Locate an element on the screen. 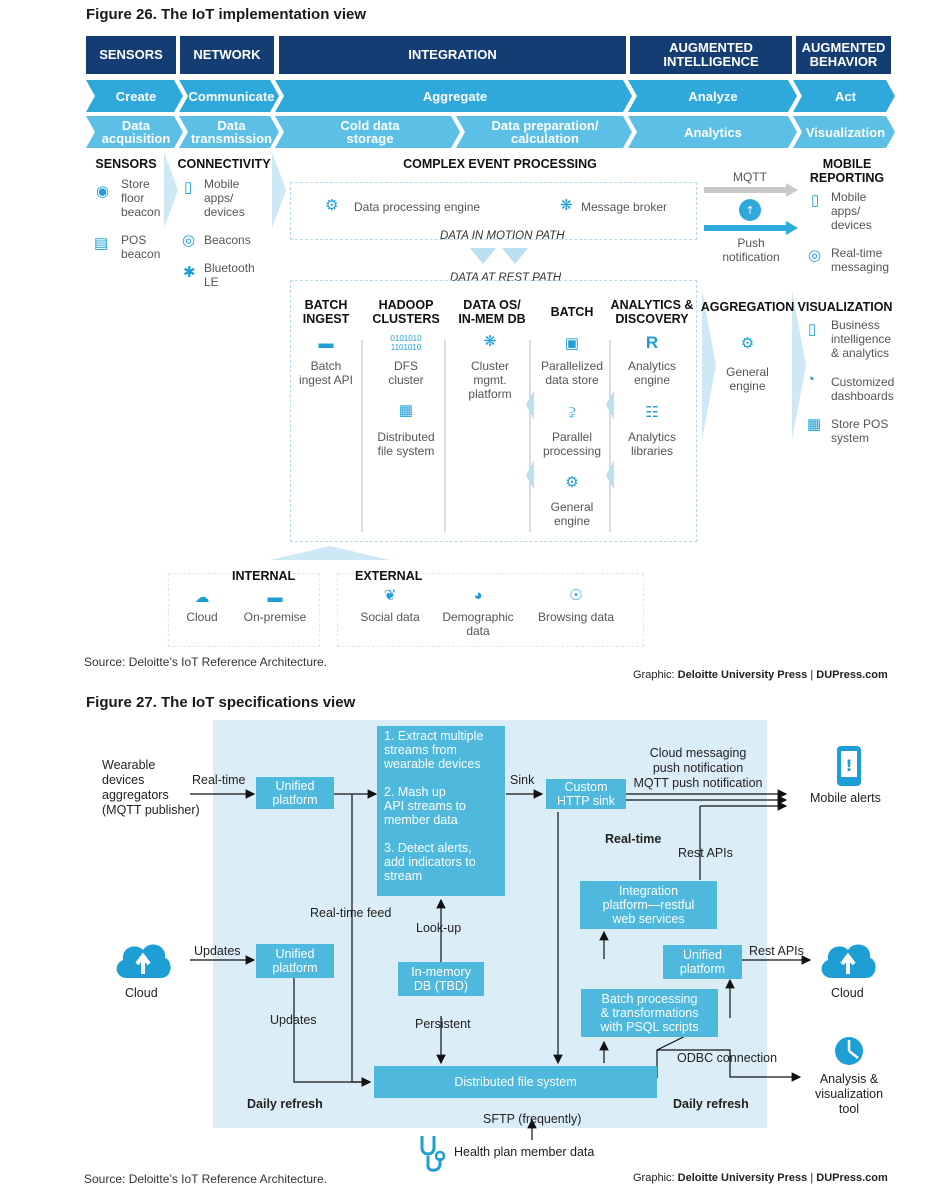 Image resolution: width=950 pixels, height=1200 pixels. mqtt-label: MQTT is located at coordinates (750, 177).